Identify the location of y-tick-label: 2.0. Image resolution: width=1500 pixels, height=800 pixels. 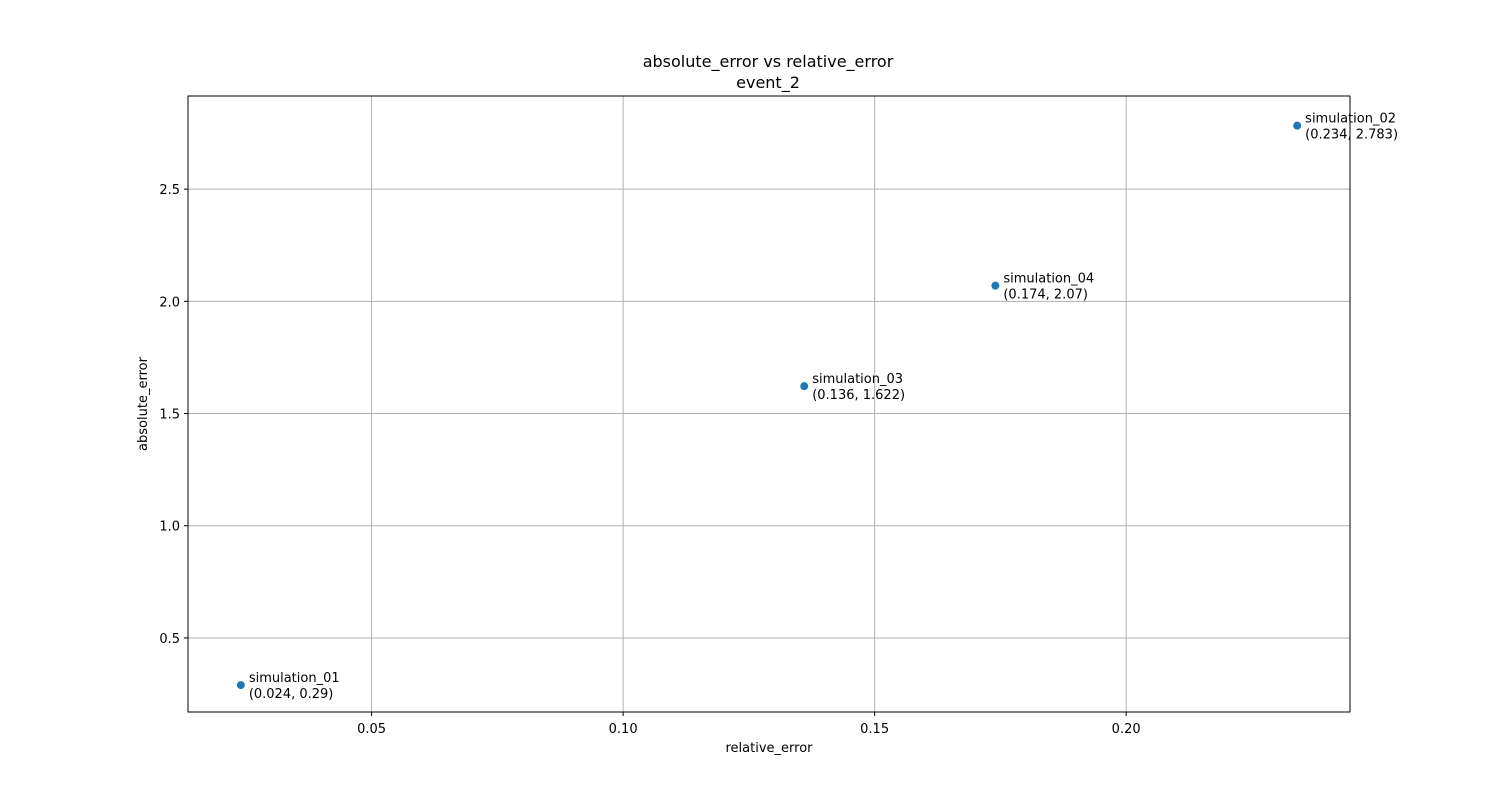
(169, 302).